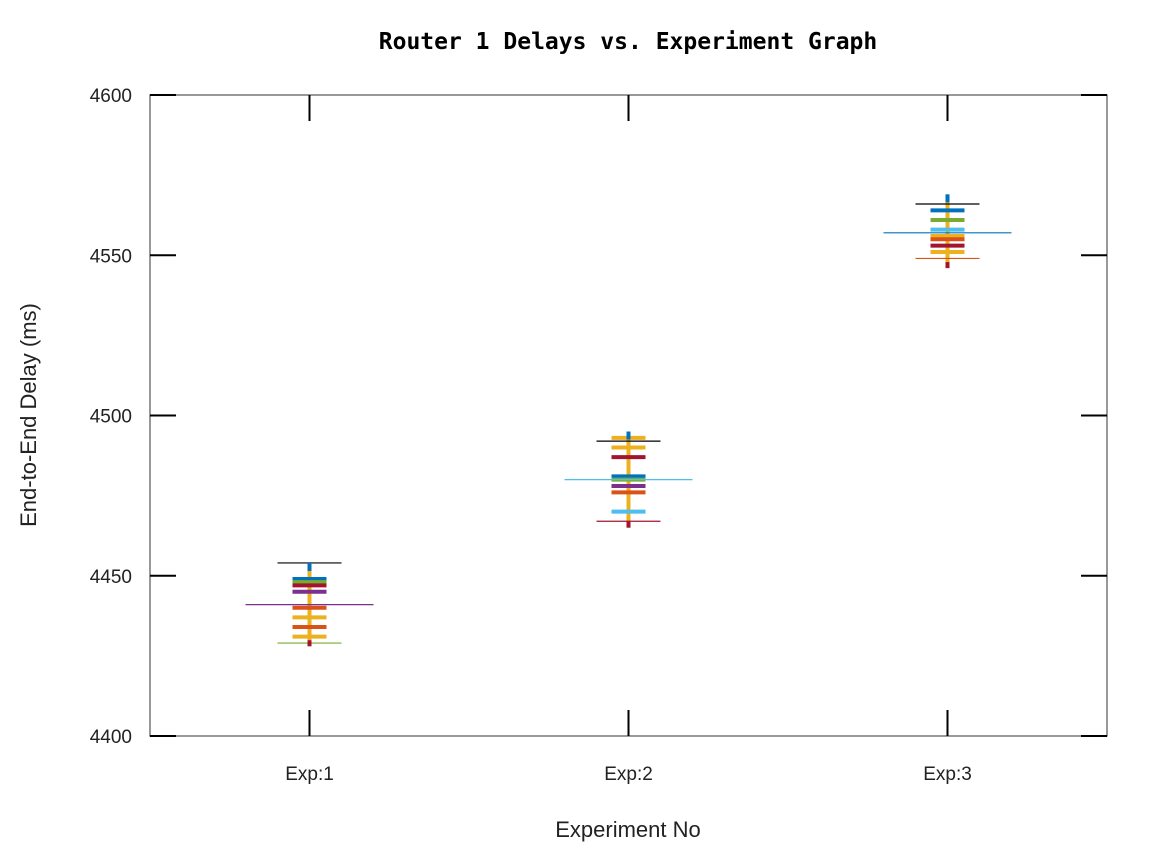 The height and width of the screenshot is (855, 1165). What do you see at coordinates (947, 774) in the screenshot?
I see `x-tick-label: Exp:3` at bounding box center [947, 774].